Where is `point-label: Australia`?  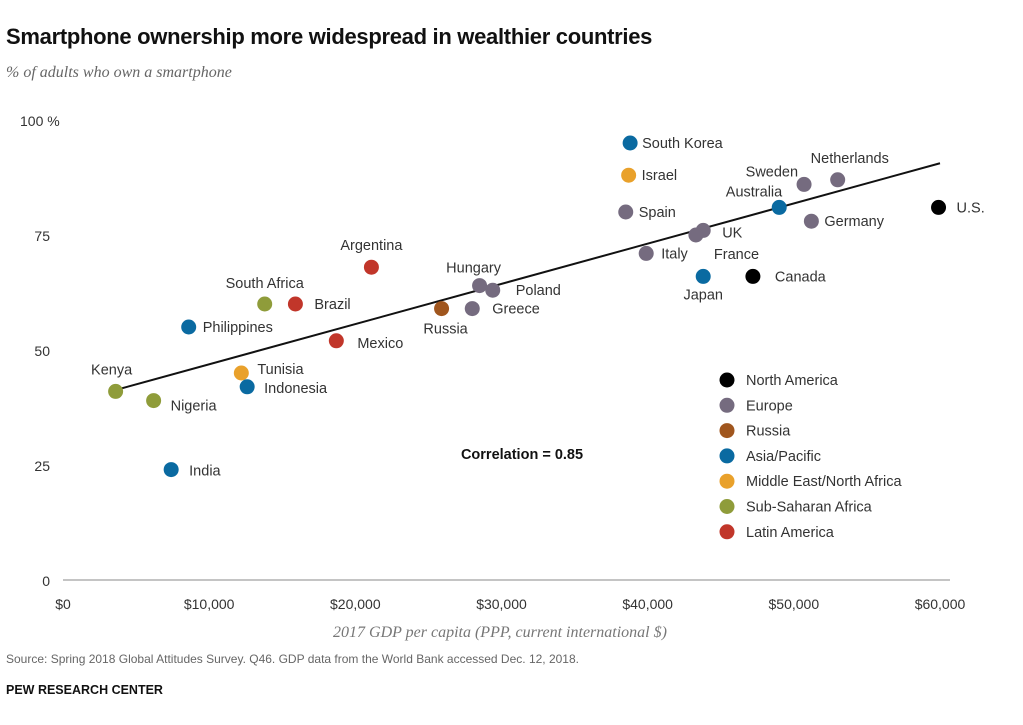 point-label: Australia is located at coordinates (754, 192).